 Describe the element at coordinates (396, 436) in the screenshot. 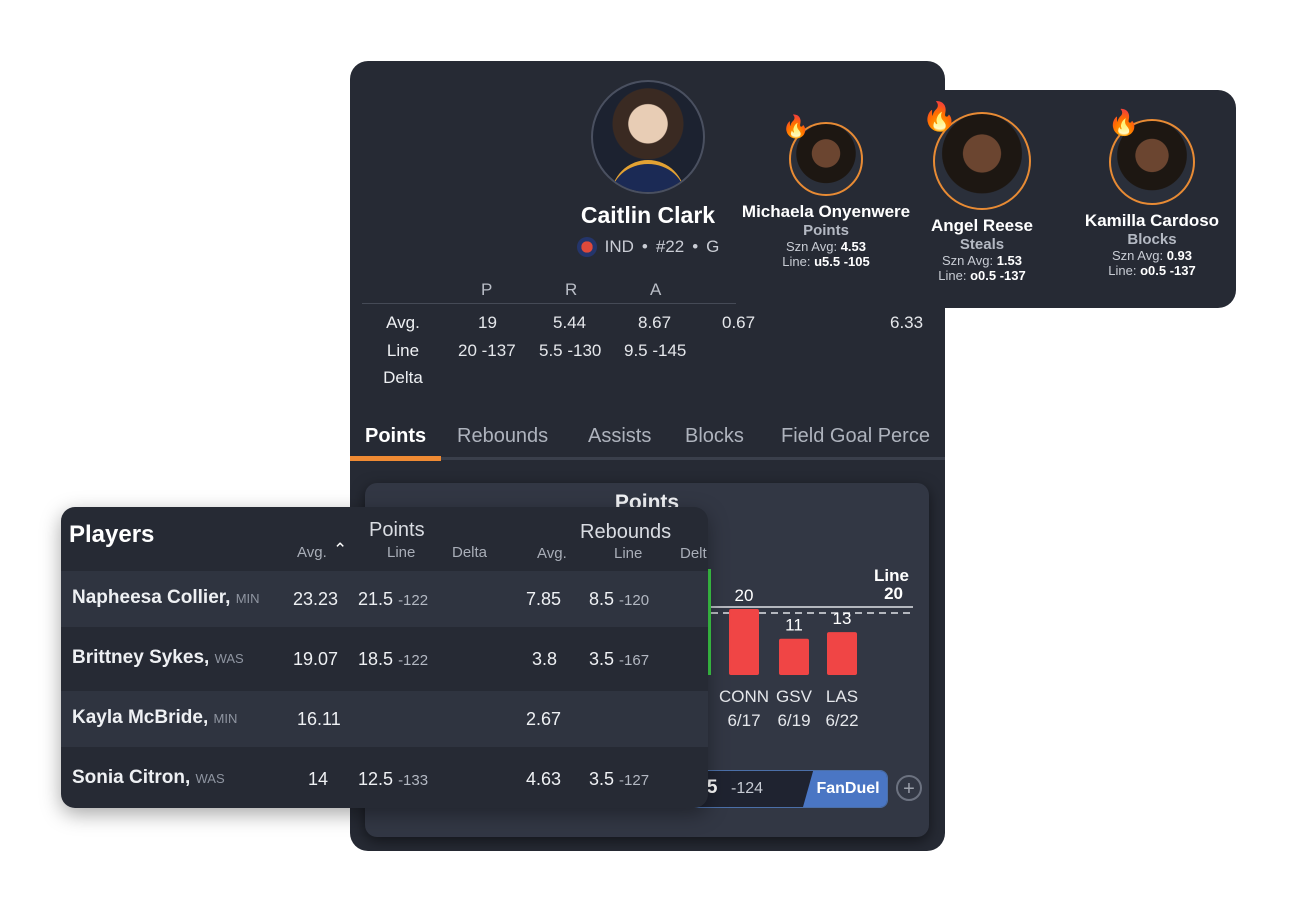

I see `tab-points: Points` at that location.